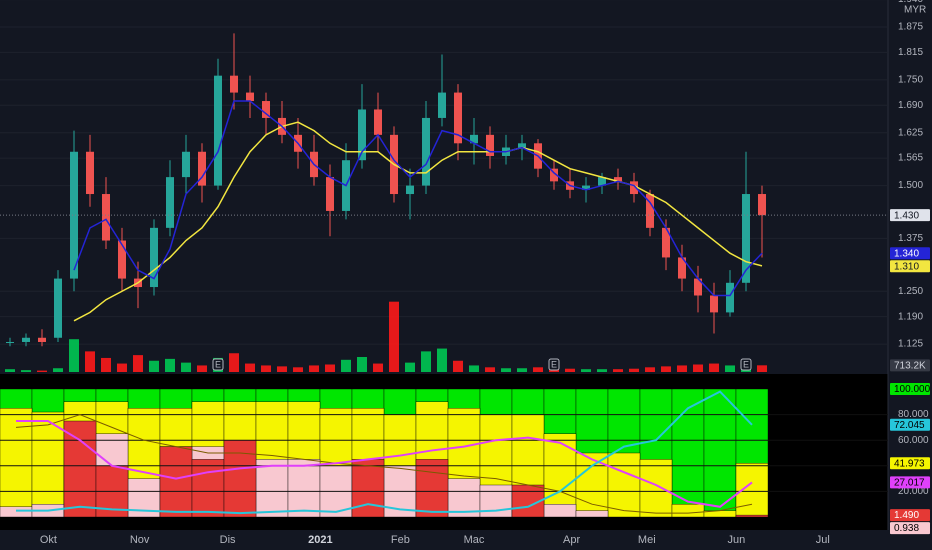 This screenshot has width=932, height=550. I want to click on x-tick-label: Okt, so click(48, 540).